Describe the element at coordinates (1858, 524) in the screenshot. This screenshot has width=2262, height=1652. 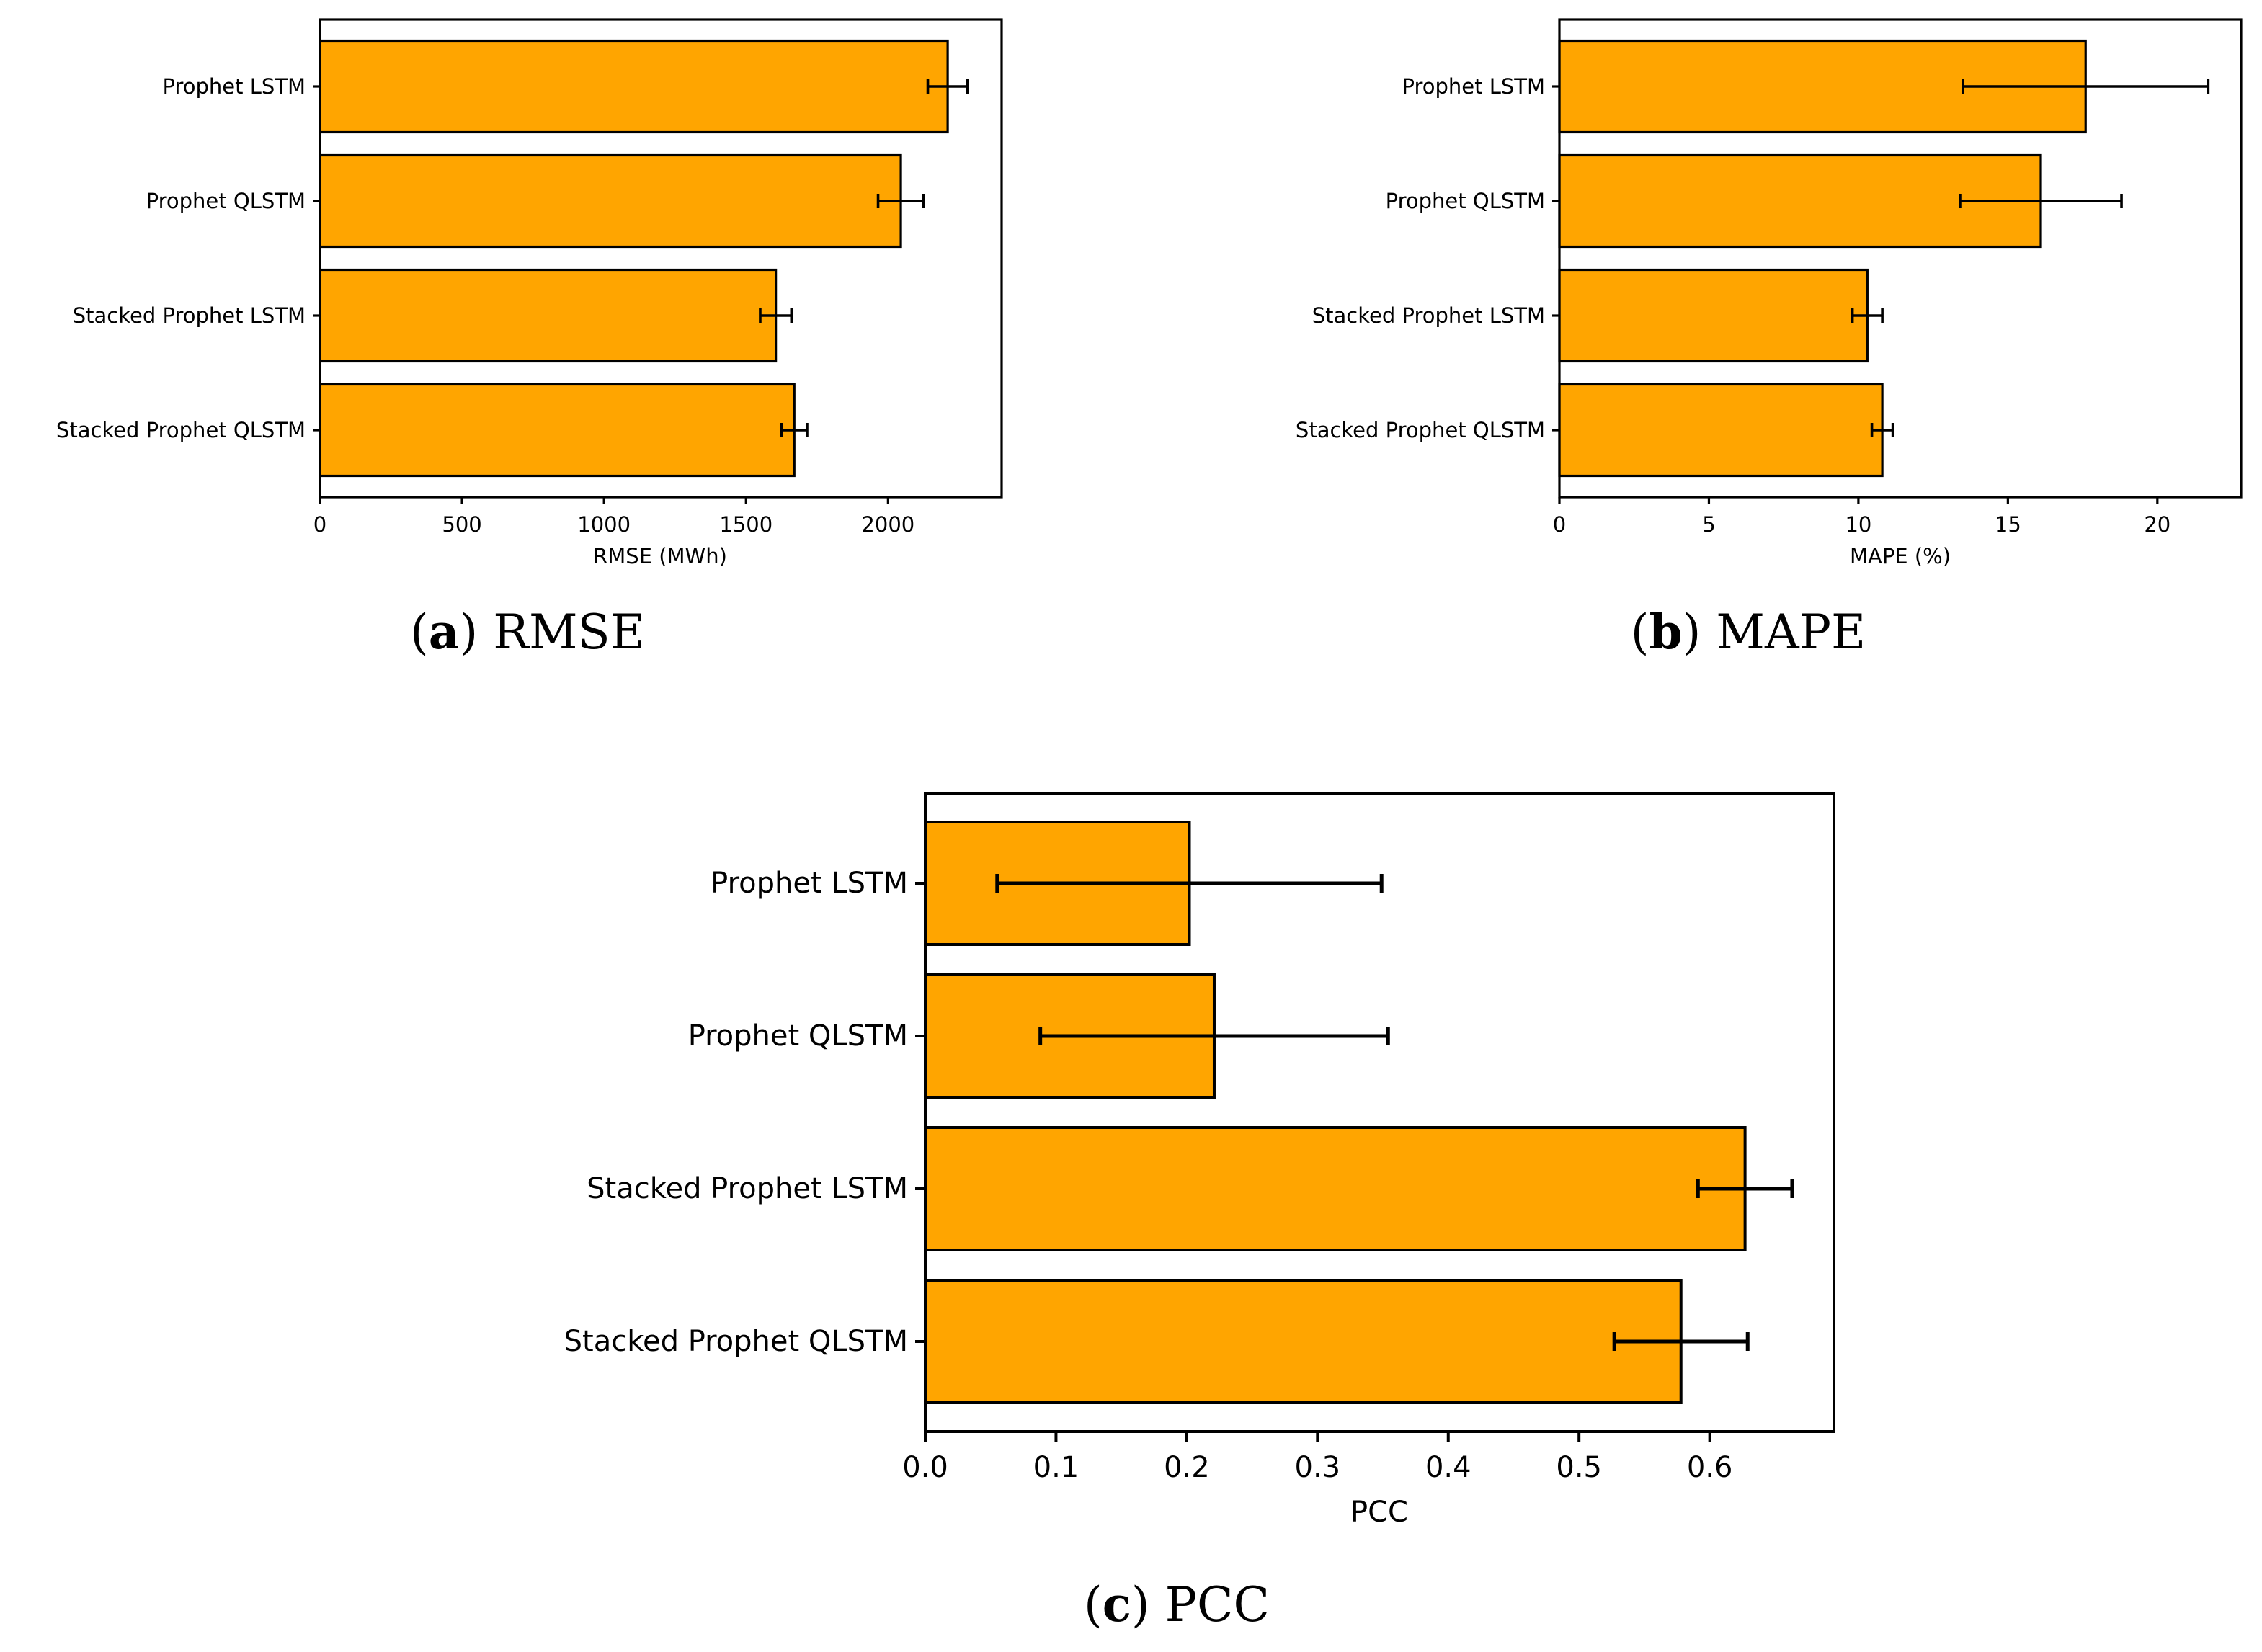
I see `mape-x-tick-label-2: 10` at that location.